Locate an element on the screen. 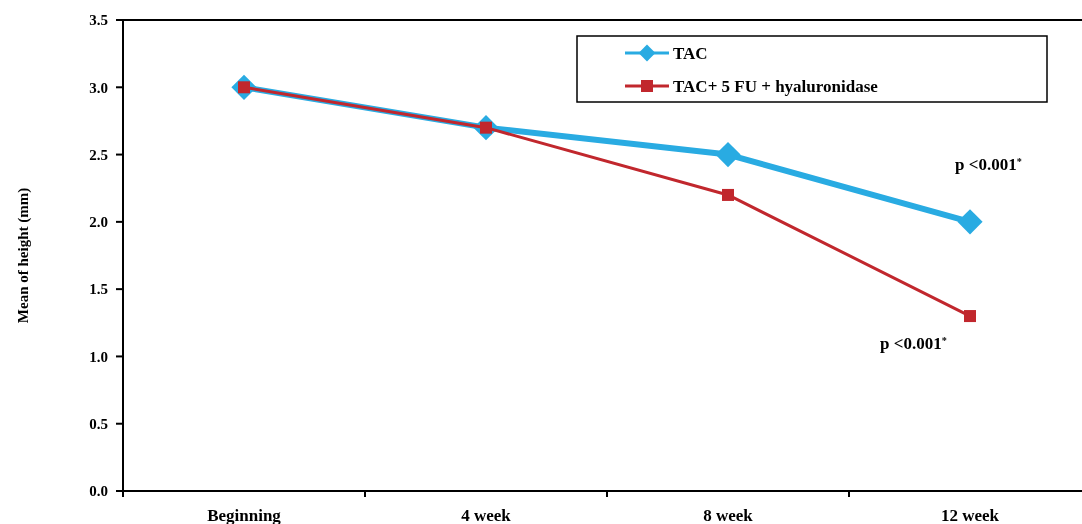  x-tick-label: 12 week is located at coordinates (970, 515).